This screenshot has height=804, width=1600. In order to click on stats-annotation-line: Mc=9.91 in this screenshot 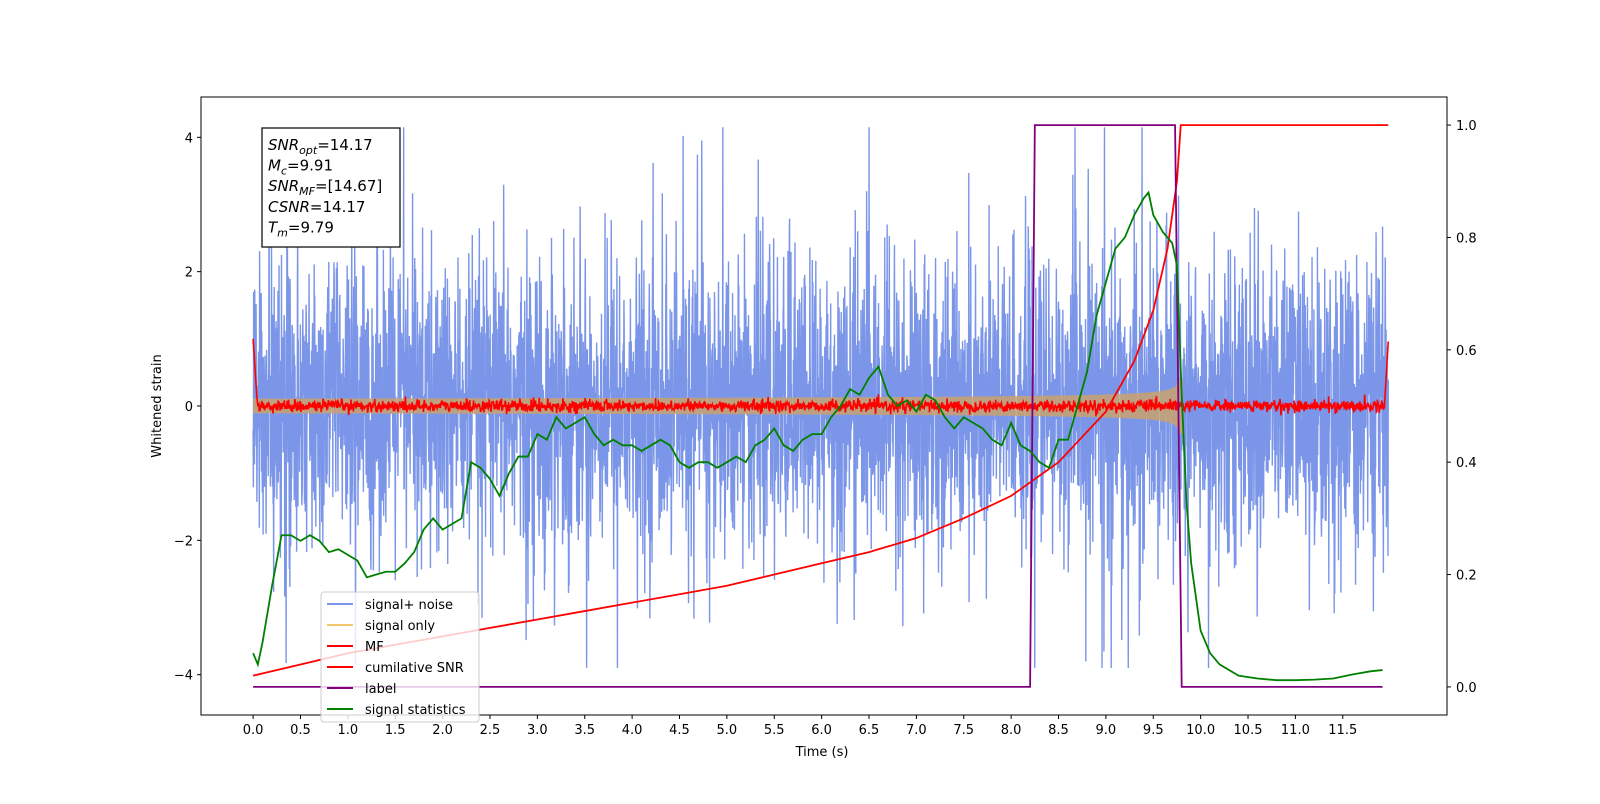, I will do `click(300, 167)`.